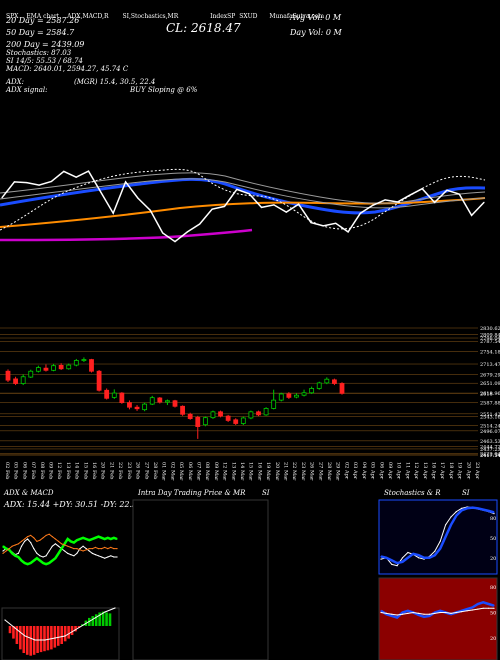 Image resolution: width=500 pixels, height=660 pixels. What do you see at coordinates (233, 471) in the screenshot?
I see `date-tick-label: 13 Mar` at bounding box center [233, 471].